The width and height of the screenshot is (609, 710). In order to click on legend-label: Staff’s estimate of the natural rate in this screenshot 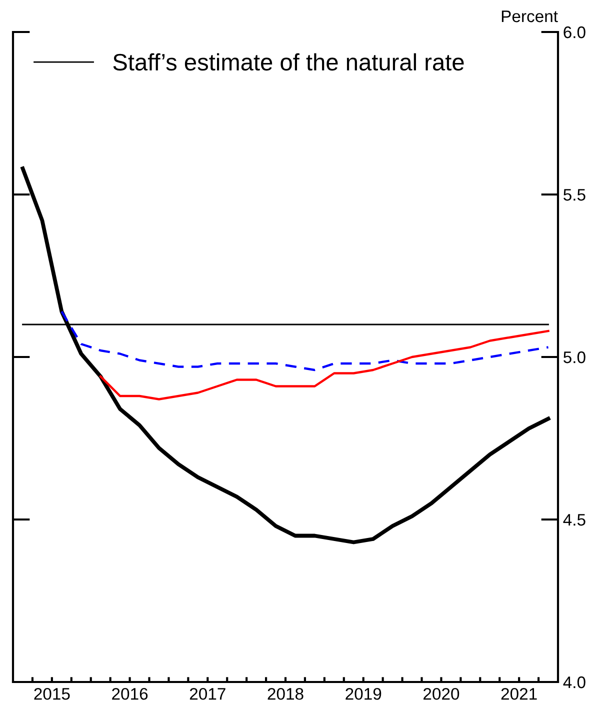, I will do `click(288, 62)`.